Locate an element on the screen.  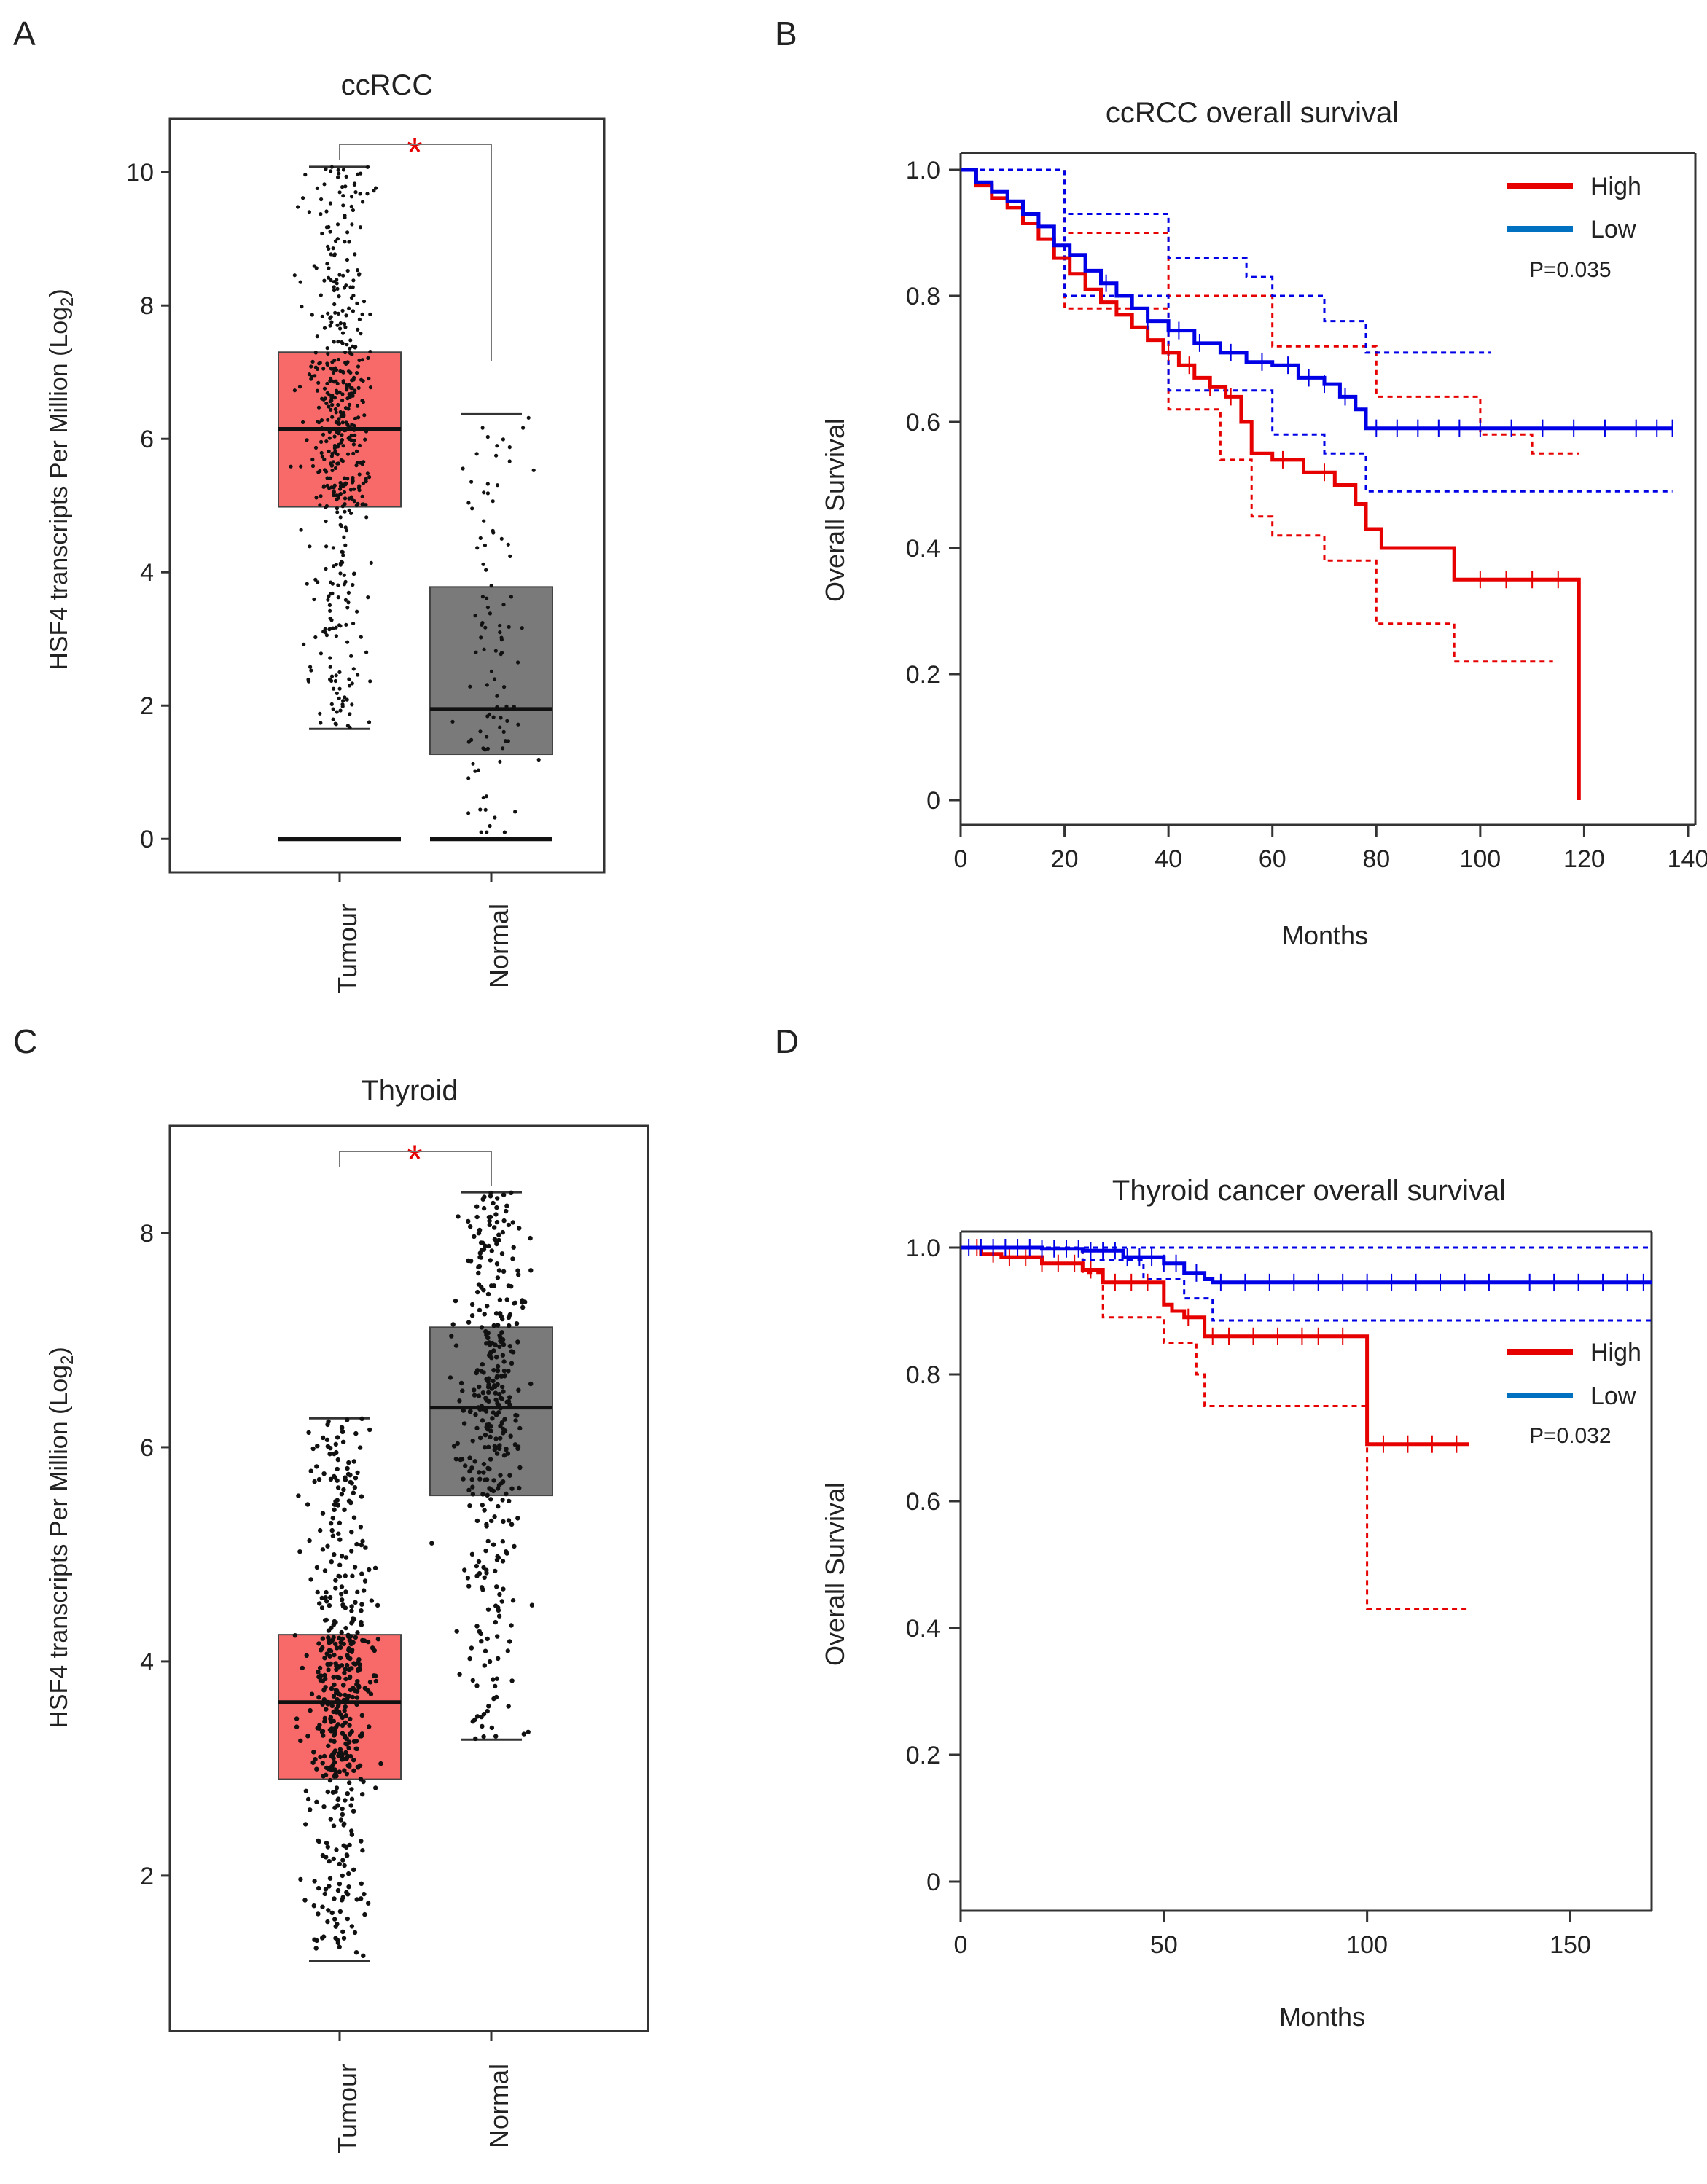
panel-b-xtick-label-40: 40 is located at coordinates (1168, 859).